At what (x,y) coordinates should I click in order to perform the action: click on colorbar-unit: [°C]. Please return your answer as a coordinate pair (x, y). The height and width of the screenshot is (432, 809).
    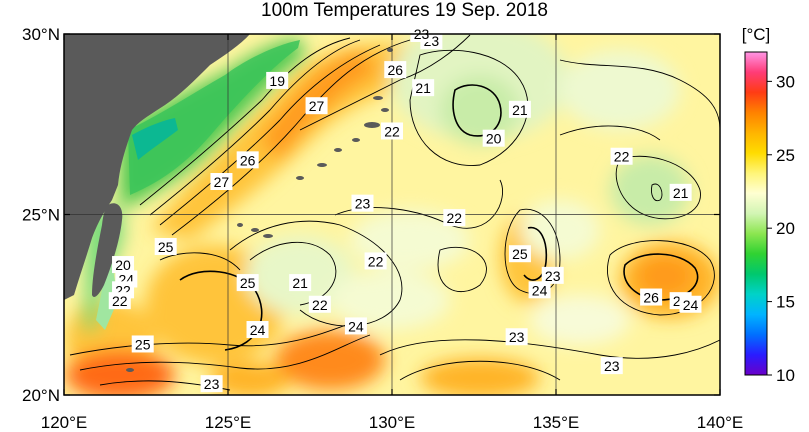
    Looking at the image, I should click on (756, 34).